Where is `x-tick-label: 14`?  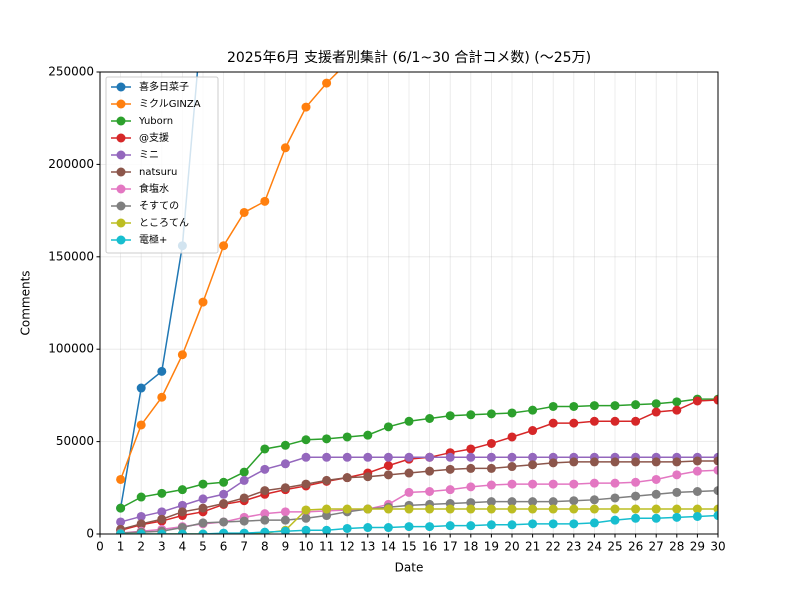
x-tick-label: 14 is located at coordinates (388, 547).